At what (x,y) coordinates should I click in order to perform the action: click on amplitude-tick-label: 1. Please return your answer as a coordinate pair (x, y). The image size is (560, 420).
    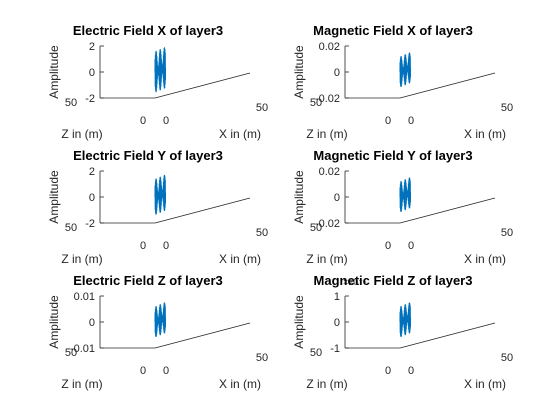
    Looking at the image, I should click on (337, 297).